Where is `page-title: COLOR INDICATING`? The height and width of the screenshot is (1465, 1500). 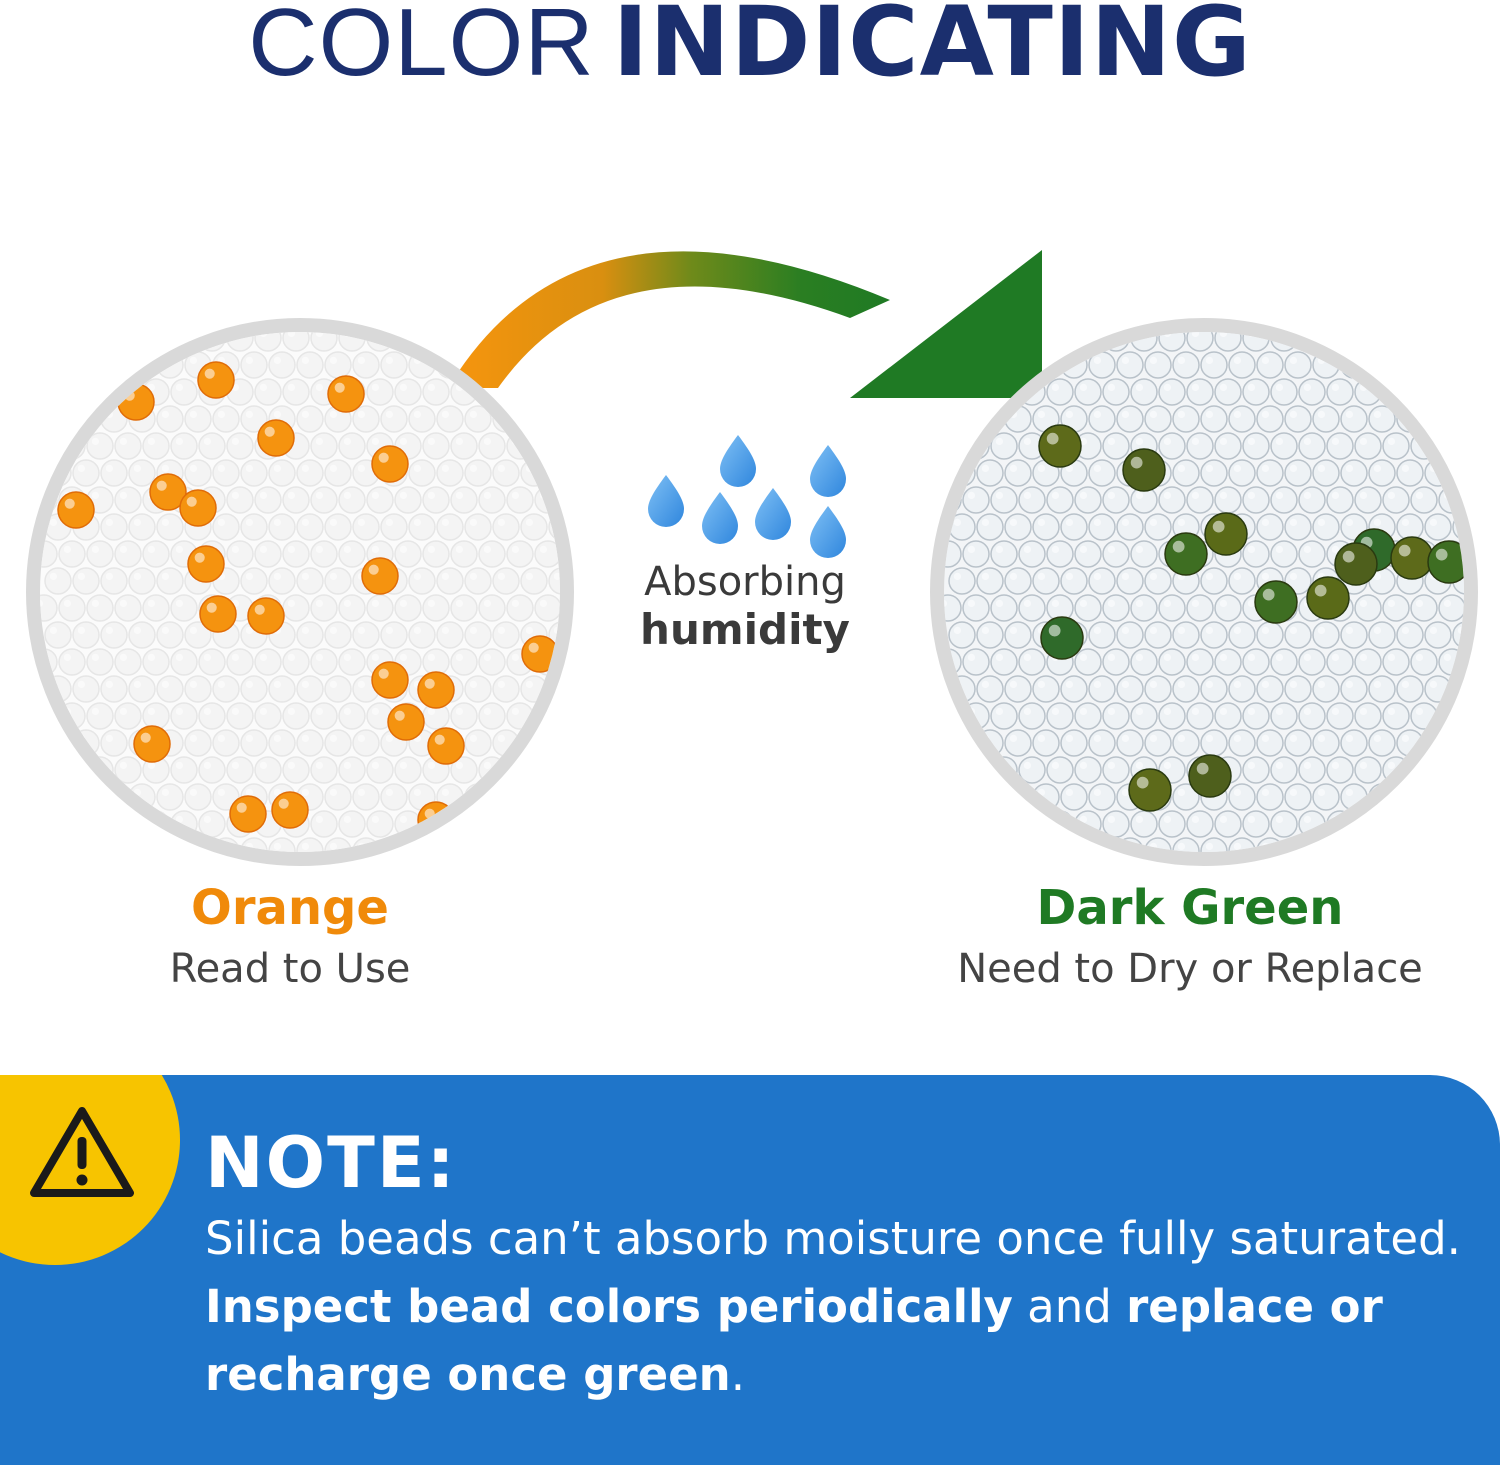
page-title: COLOR INDICATING is located at coordinates (750, 50).